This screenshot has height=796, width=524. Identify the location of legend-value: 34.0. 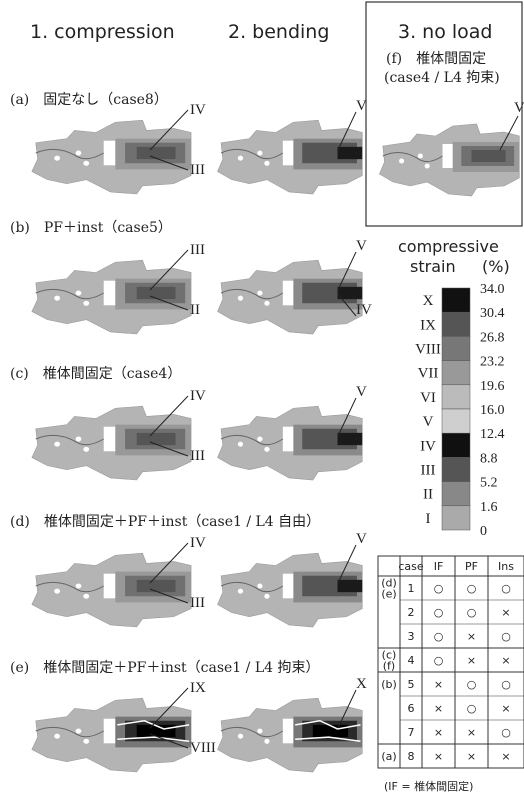
(492, 289).